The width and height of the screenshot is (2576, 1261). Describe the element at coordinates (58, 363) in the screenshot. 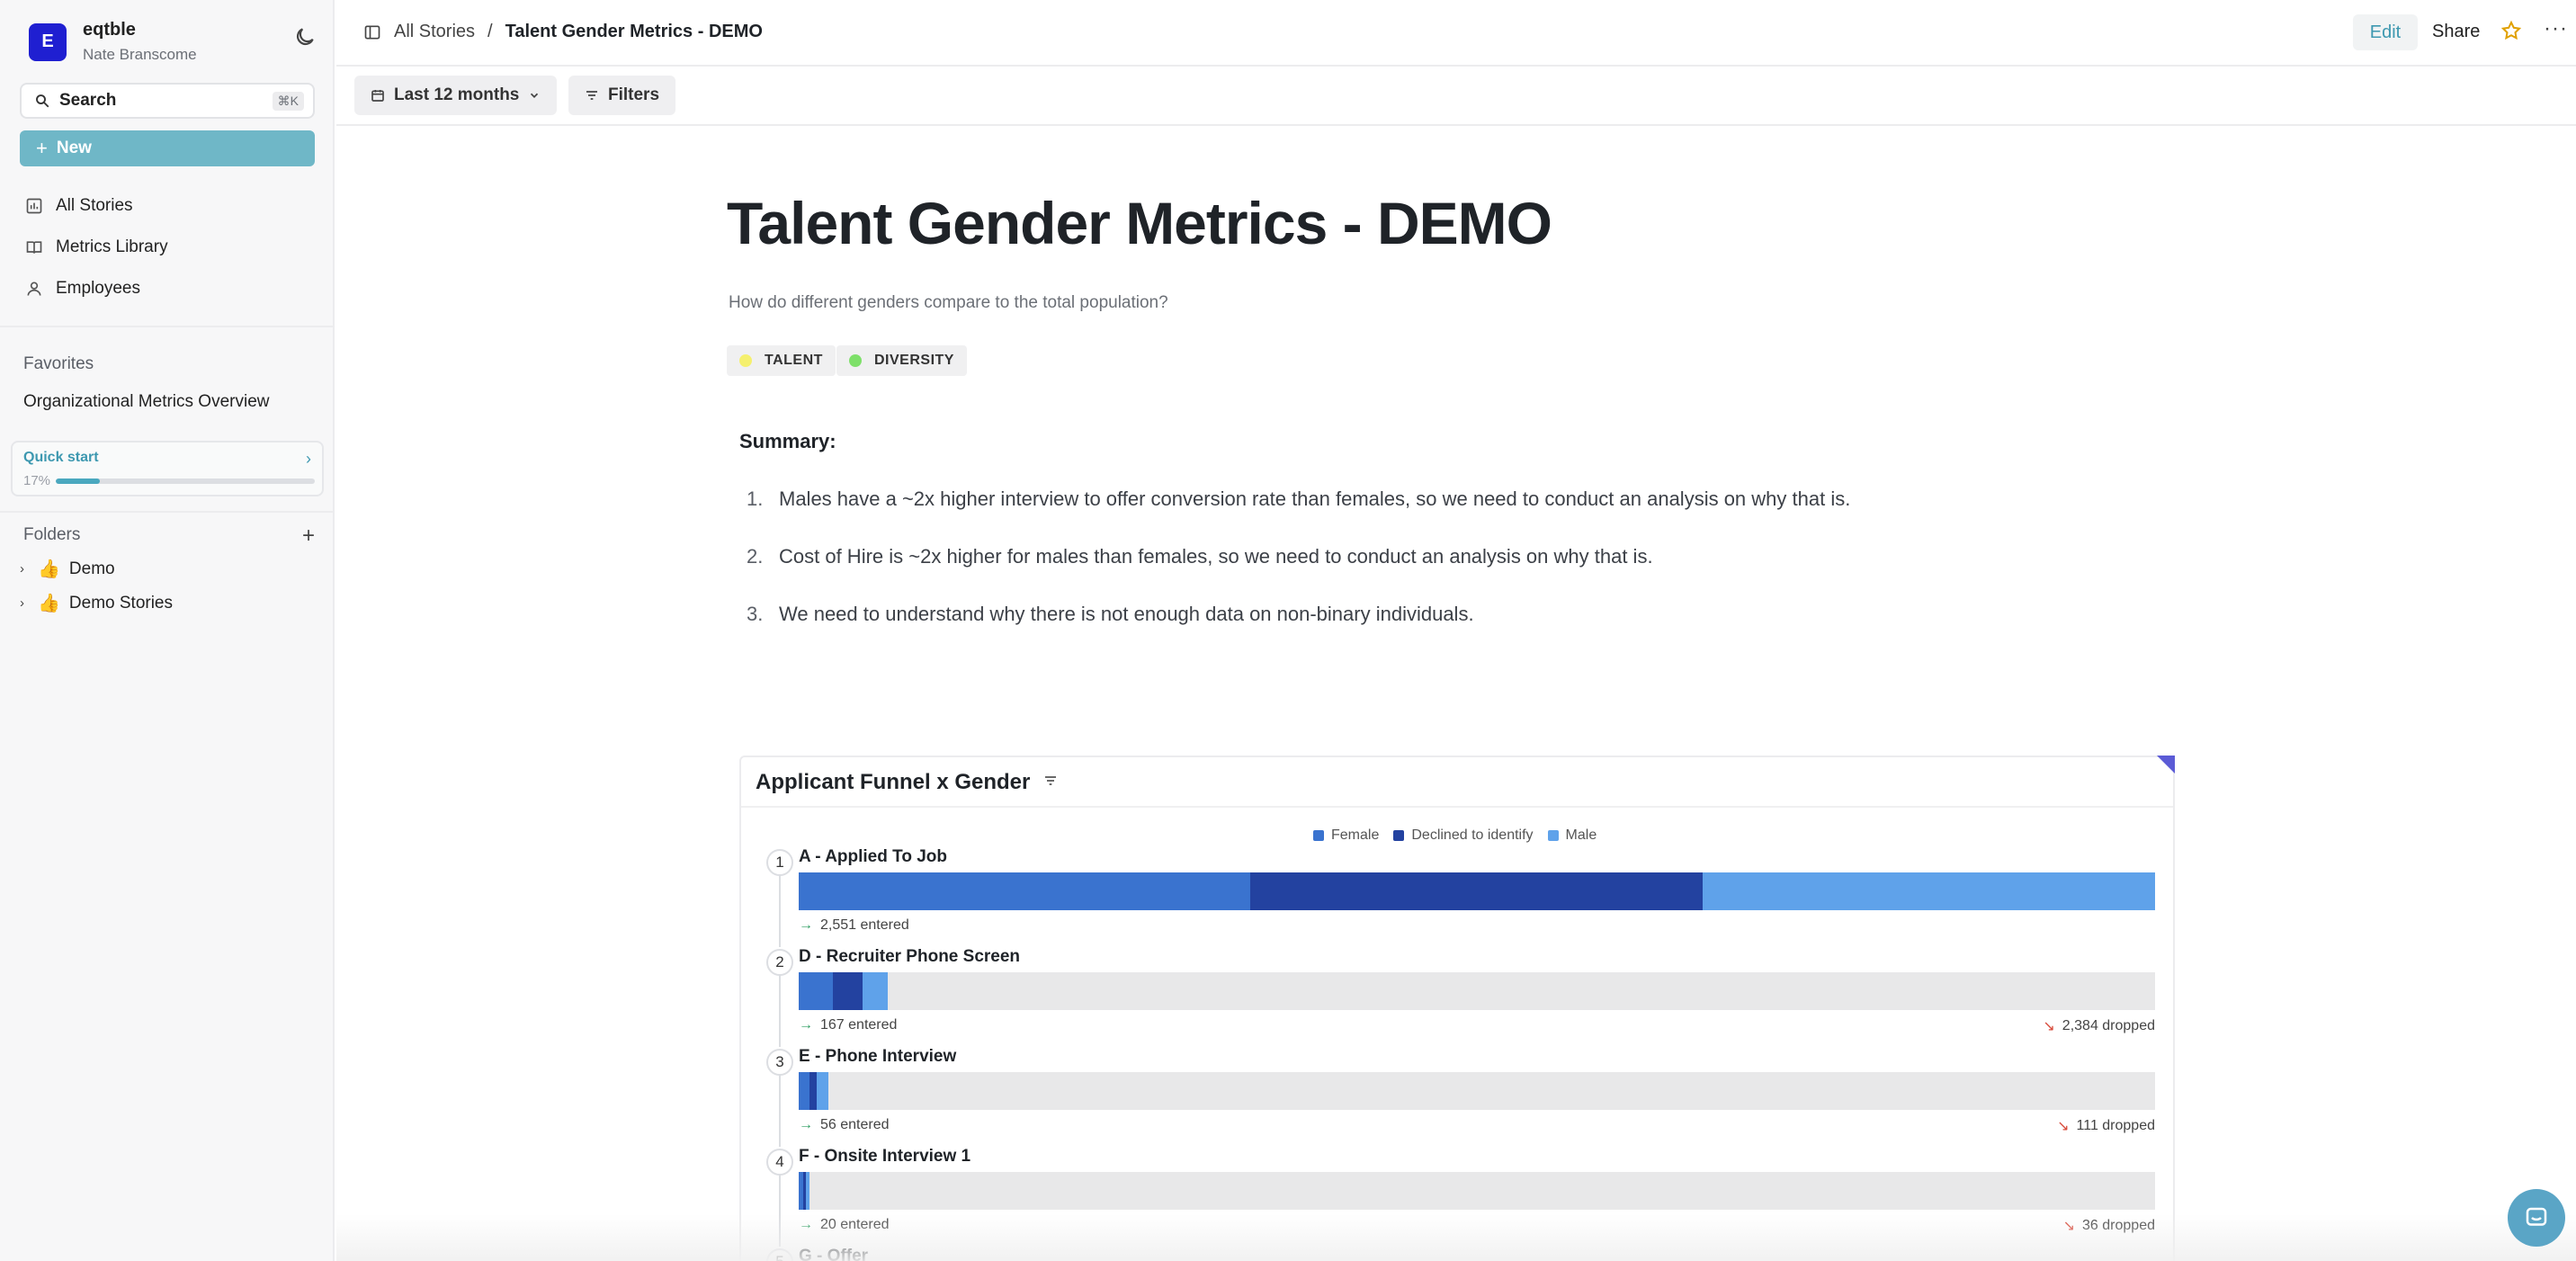

I see `favorites-heading: Favorites` at that location.